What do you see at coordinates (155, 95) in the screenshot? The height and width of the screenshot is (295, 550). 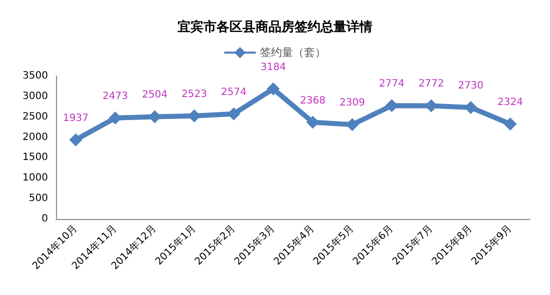 I see `data-label: 2504` at bounding box center [155, 95].